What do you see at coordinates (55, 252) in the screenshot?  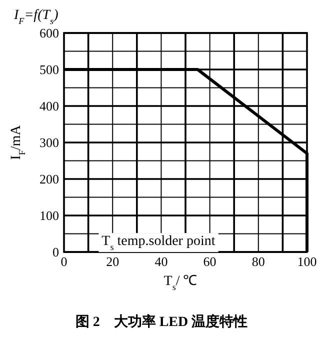 I see `y-tick-label: 0` at bounding box center [55, 252].